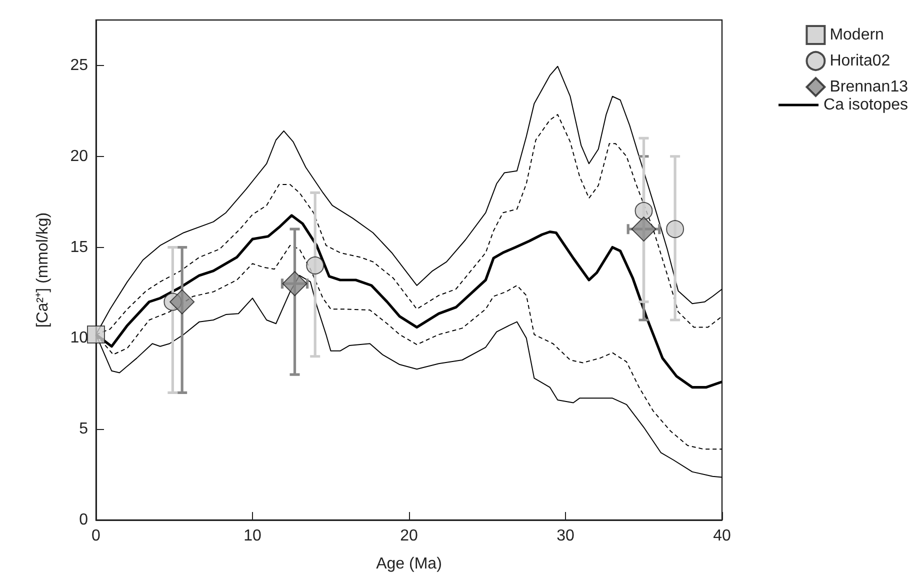 The image size is (923, 588). I want to click on x-axis-title: Age (Ma), so click(409, 564).